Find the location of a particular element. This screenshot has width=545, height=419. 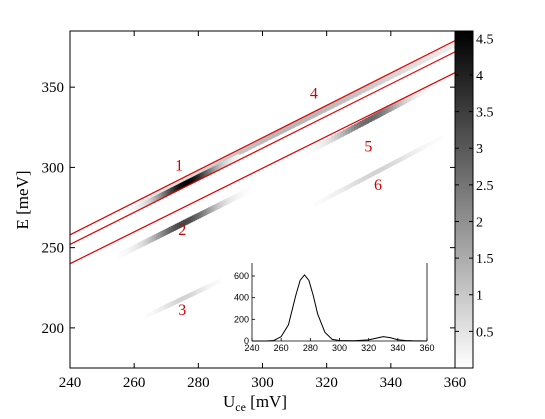

x-tick-label: 240 is located at coordinates (70, 383).